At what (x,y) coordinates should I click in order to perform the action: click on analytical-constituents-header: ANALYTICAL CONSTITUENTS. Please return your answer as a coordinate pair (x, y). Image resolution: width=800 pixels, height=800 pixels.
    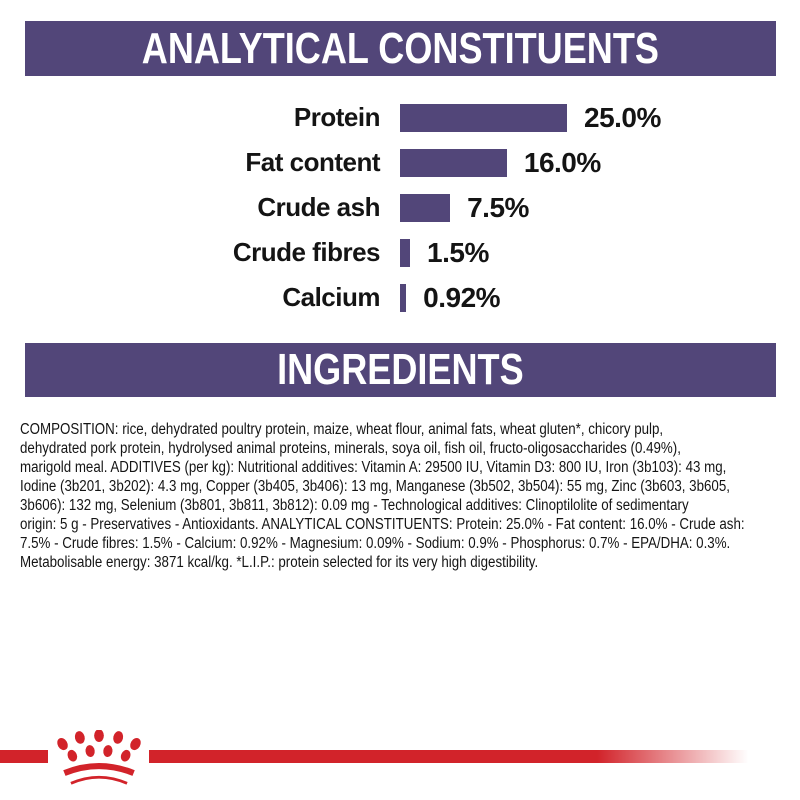
    Looking at the image, I should click on (400, 48).